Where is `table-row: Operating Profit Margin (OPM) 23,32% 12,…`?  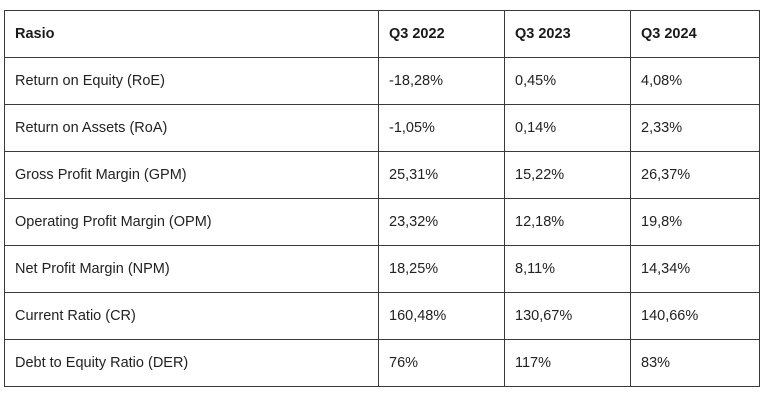 table-row: Operating Profit Margin (OPM) 23,32% 12,… is located at coordinates (382, 222).